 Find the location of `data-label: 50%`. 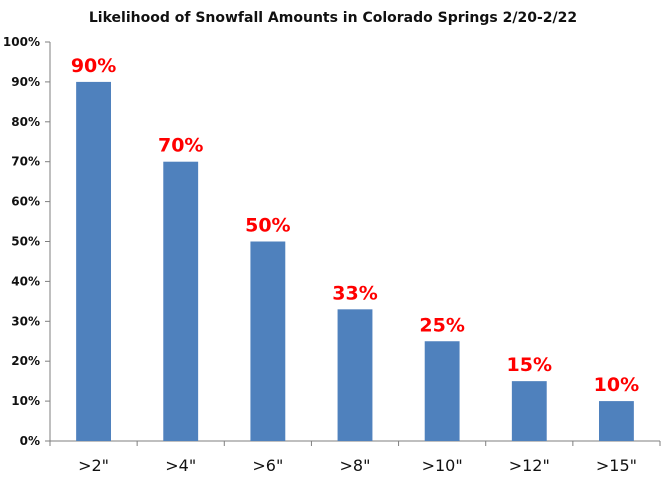

data-label: 50% is located at coordinates (267, 226).